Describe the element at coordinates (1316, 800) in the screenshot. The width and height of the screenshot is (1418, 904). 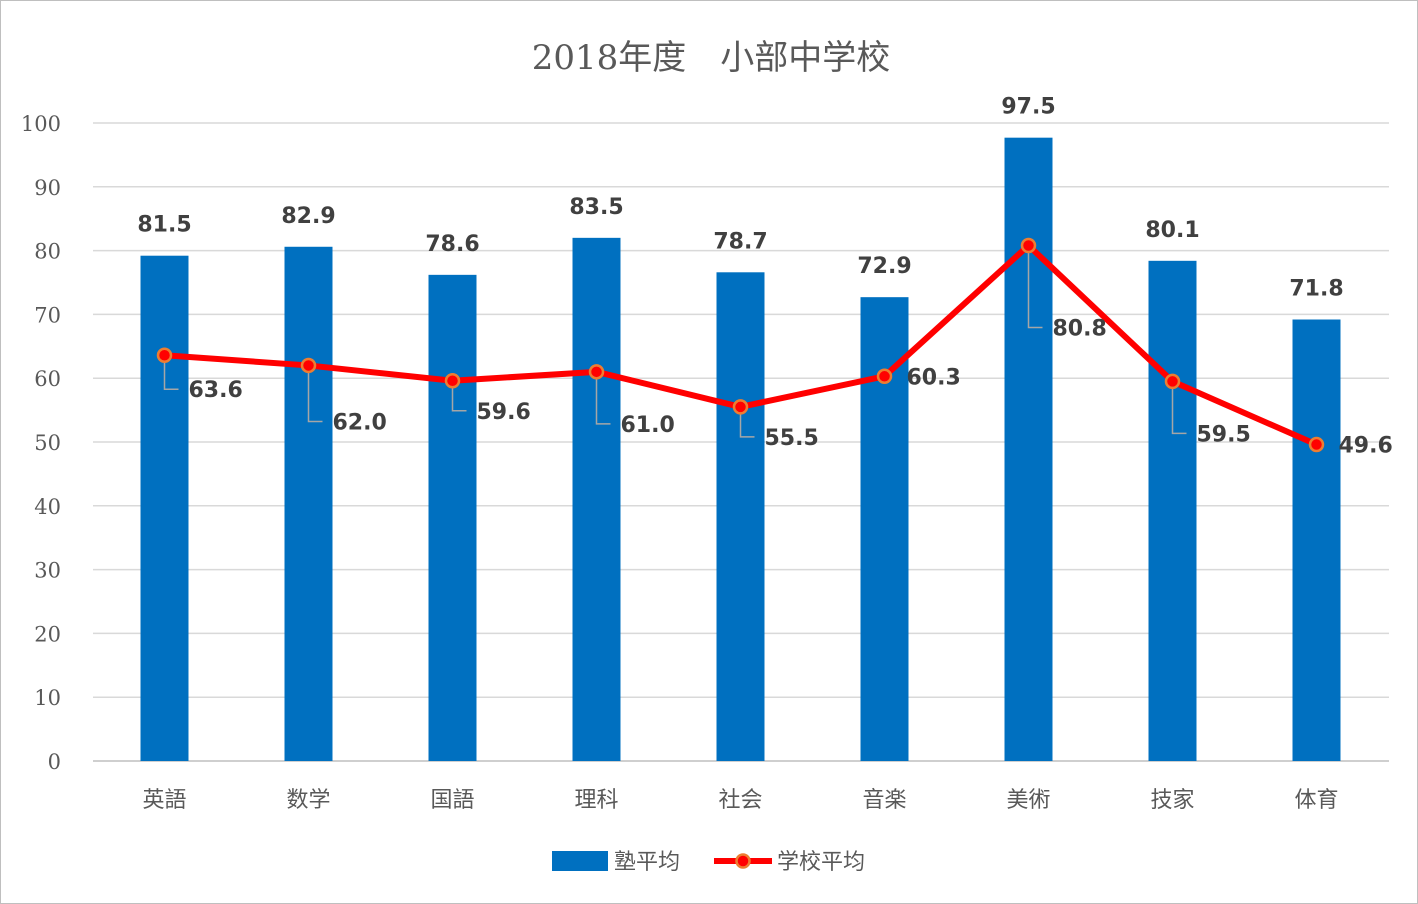
I see `x-tick-label: 体育` at that location.